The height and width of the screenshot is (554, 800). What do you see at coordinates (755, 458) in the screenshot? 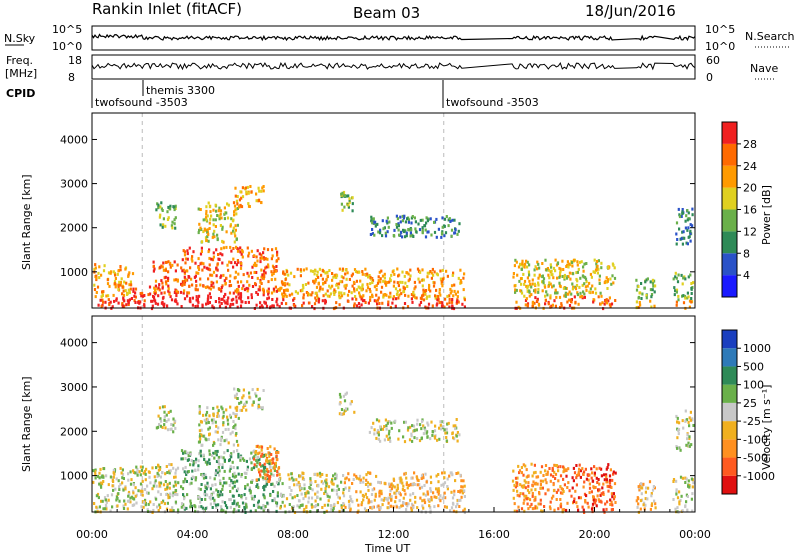
I see `colorbar-tick-label: -500` at bounding box center [755, 458].